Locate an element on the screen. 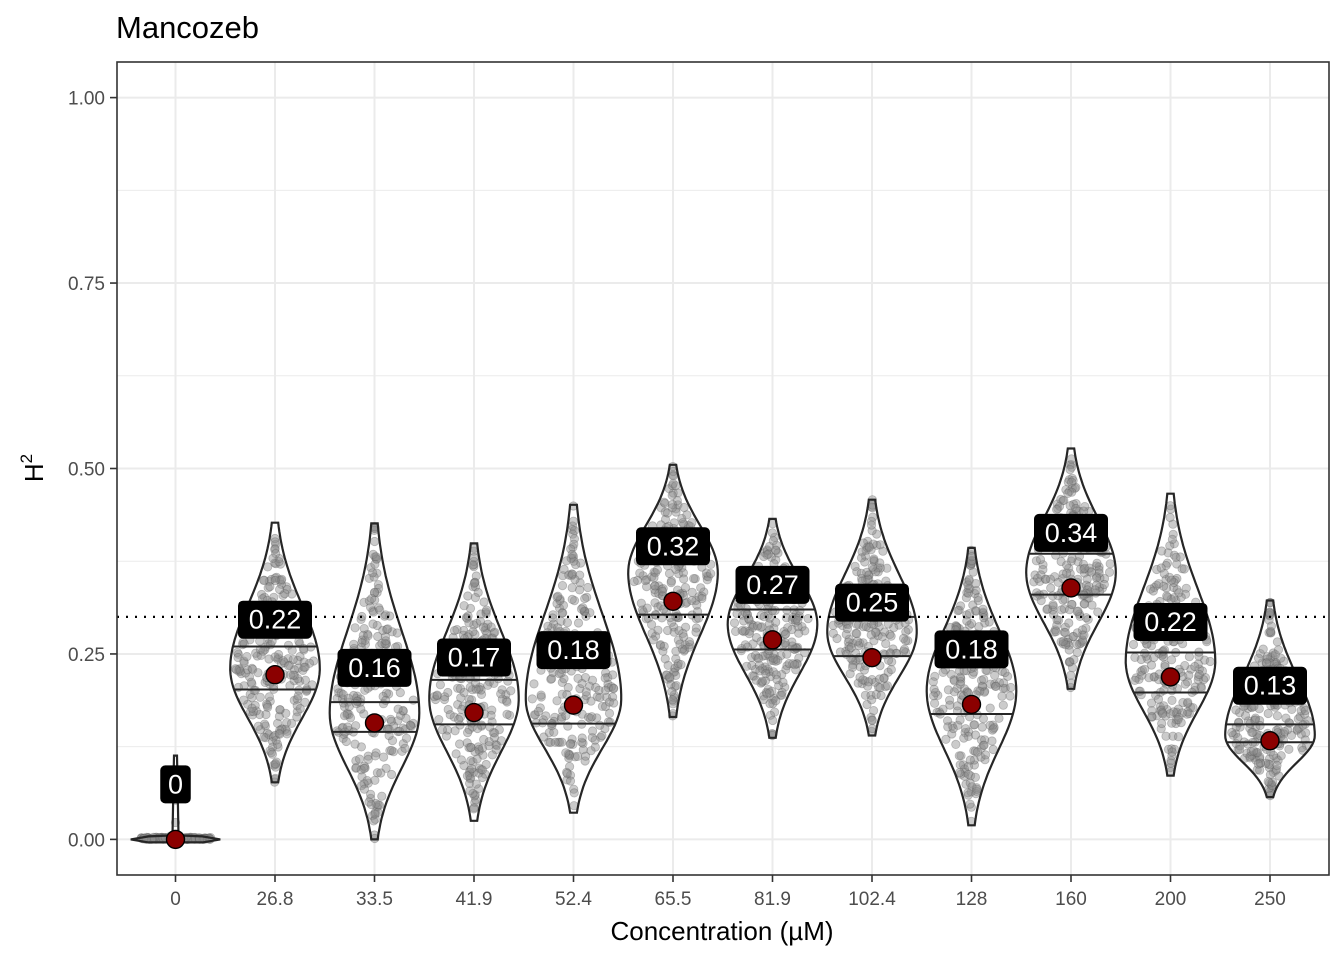 Image resolution: width=1344 pixels, height=960 pixels. chart-title: Mancozeb is located at coordinates (187, 27).